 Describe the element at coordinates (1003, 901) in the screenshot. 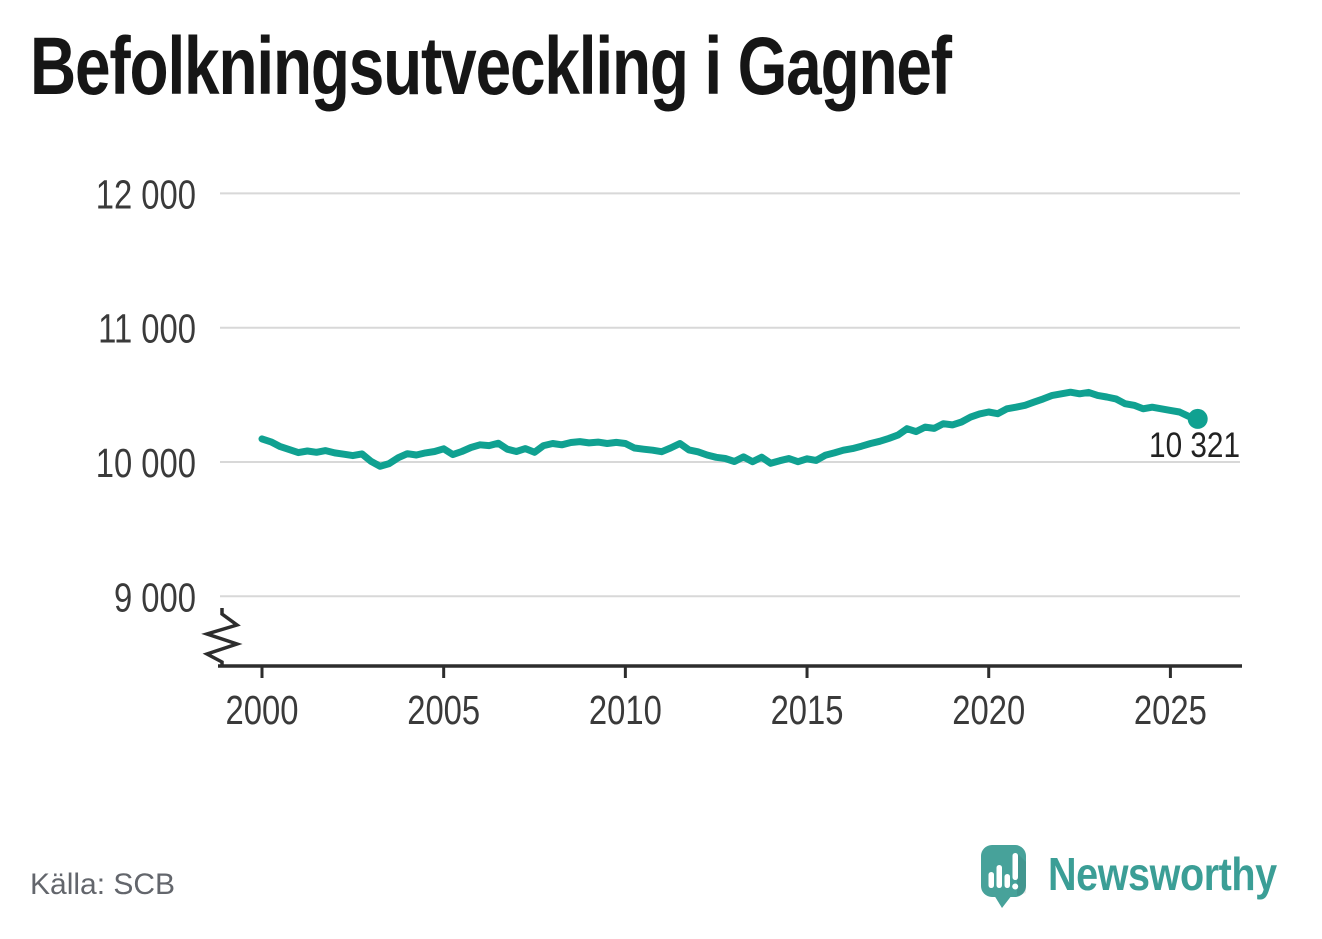

I see `logo-bubble-tail` at that location.